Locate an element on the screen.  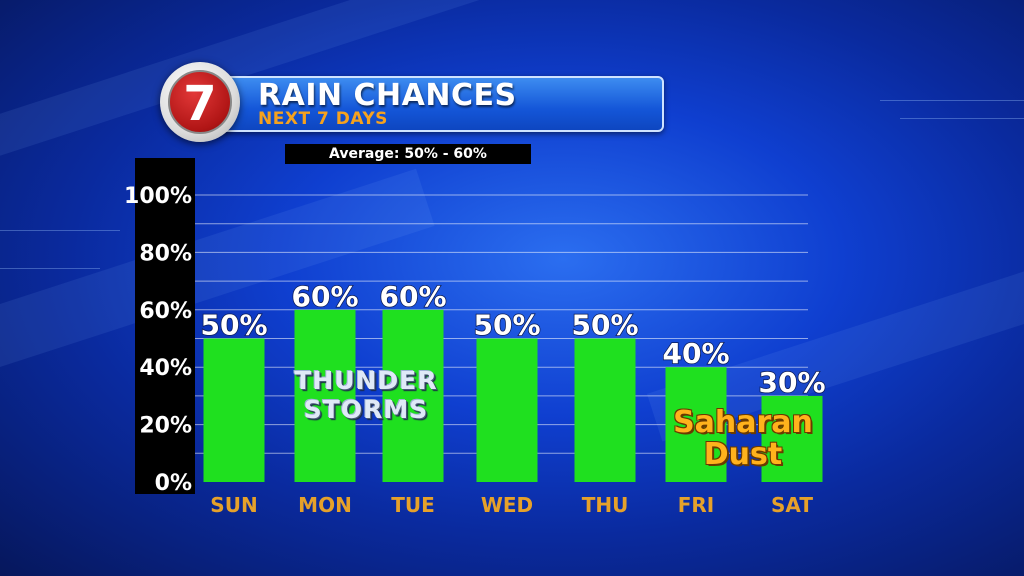
saharan-dust-line-1: Saharan is located at coordinates (743, 422).